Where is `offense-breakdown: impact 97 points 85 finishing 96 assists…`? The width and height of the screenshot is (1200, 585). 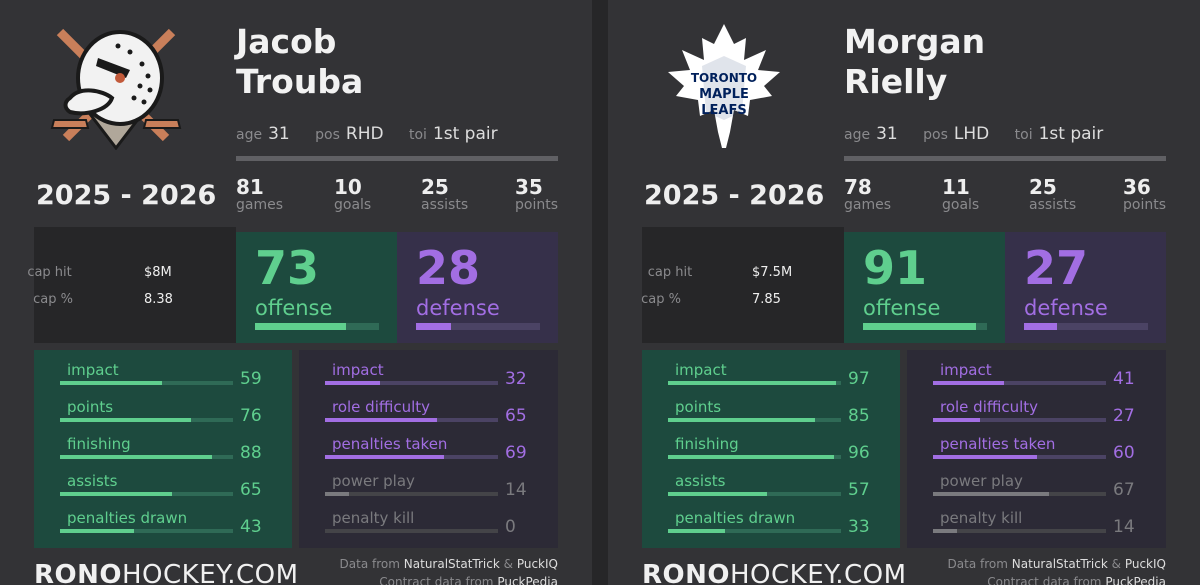
offense-breakdown: impact 97 points 85 finishing 96 assists… is located at coordinates (771, 449).